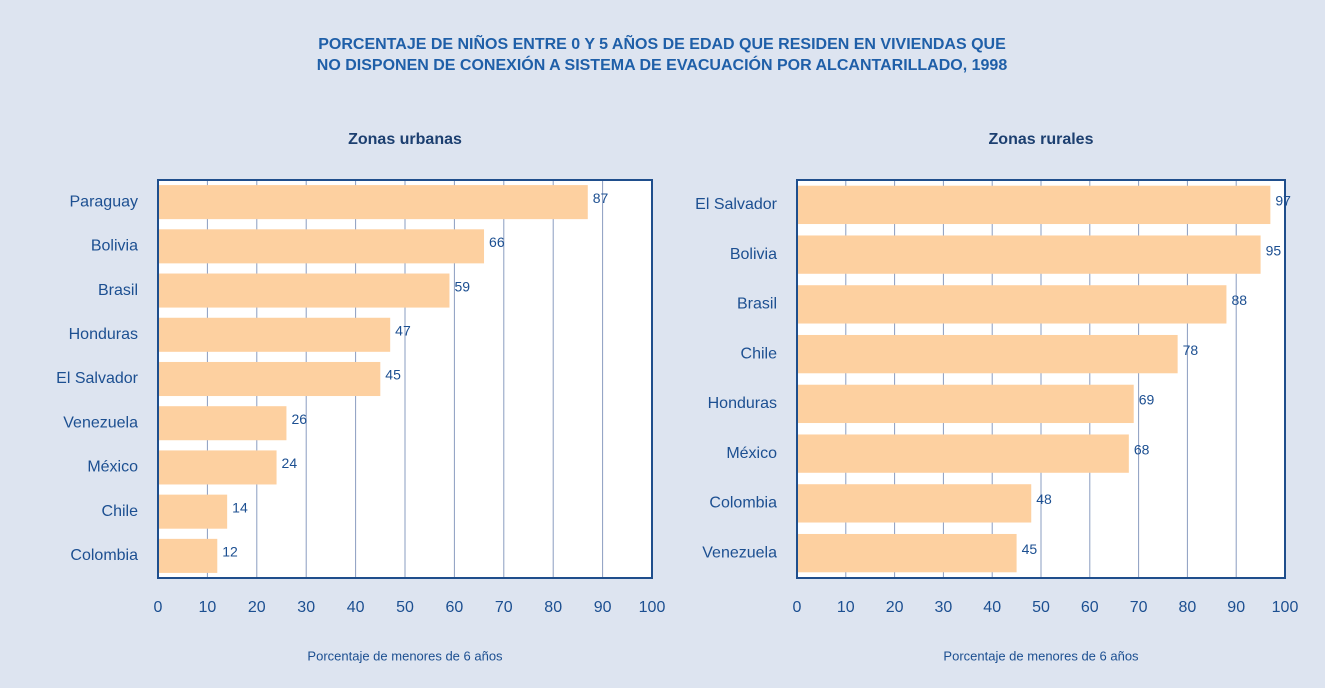  I want to click on value-label: 87, so click(601, 198).